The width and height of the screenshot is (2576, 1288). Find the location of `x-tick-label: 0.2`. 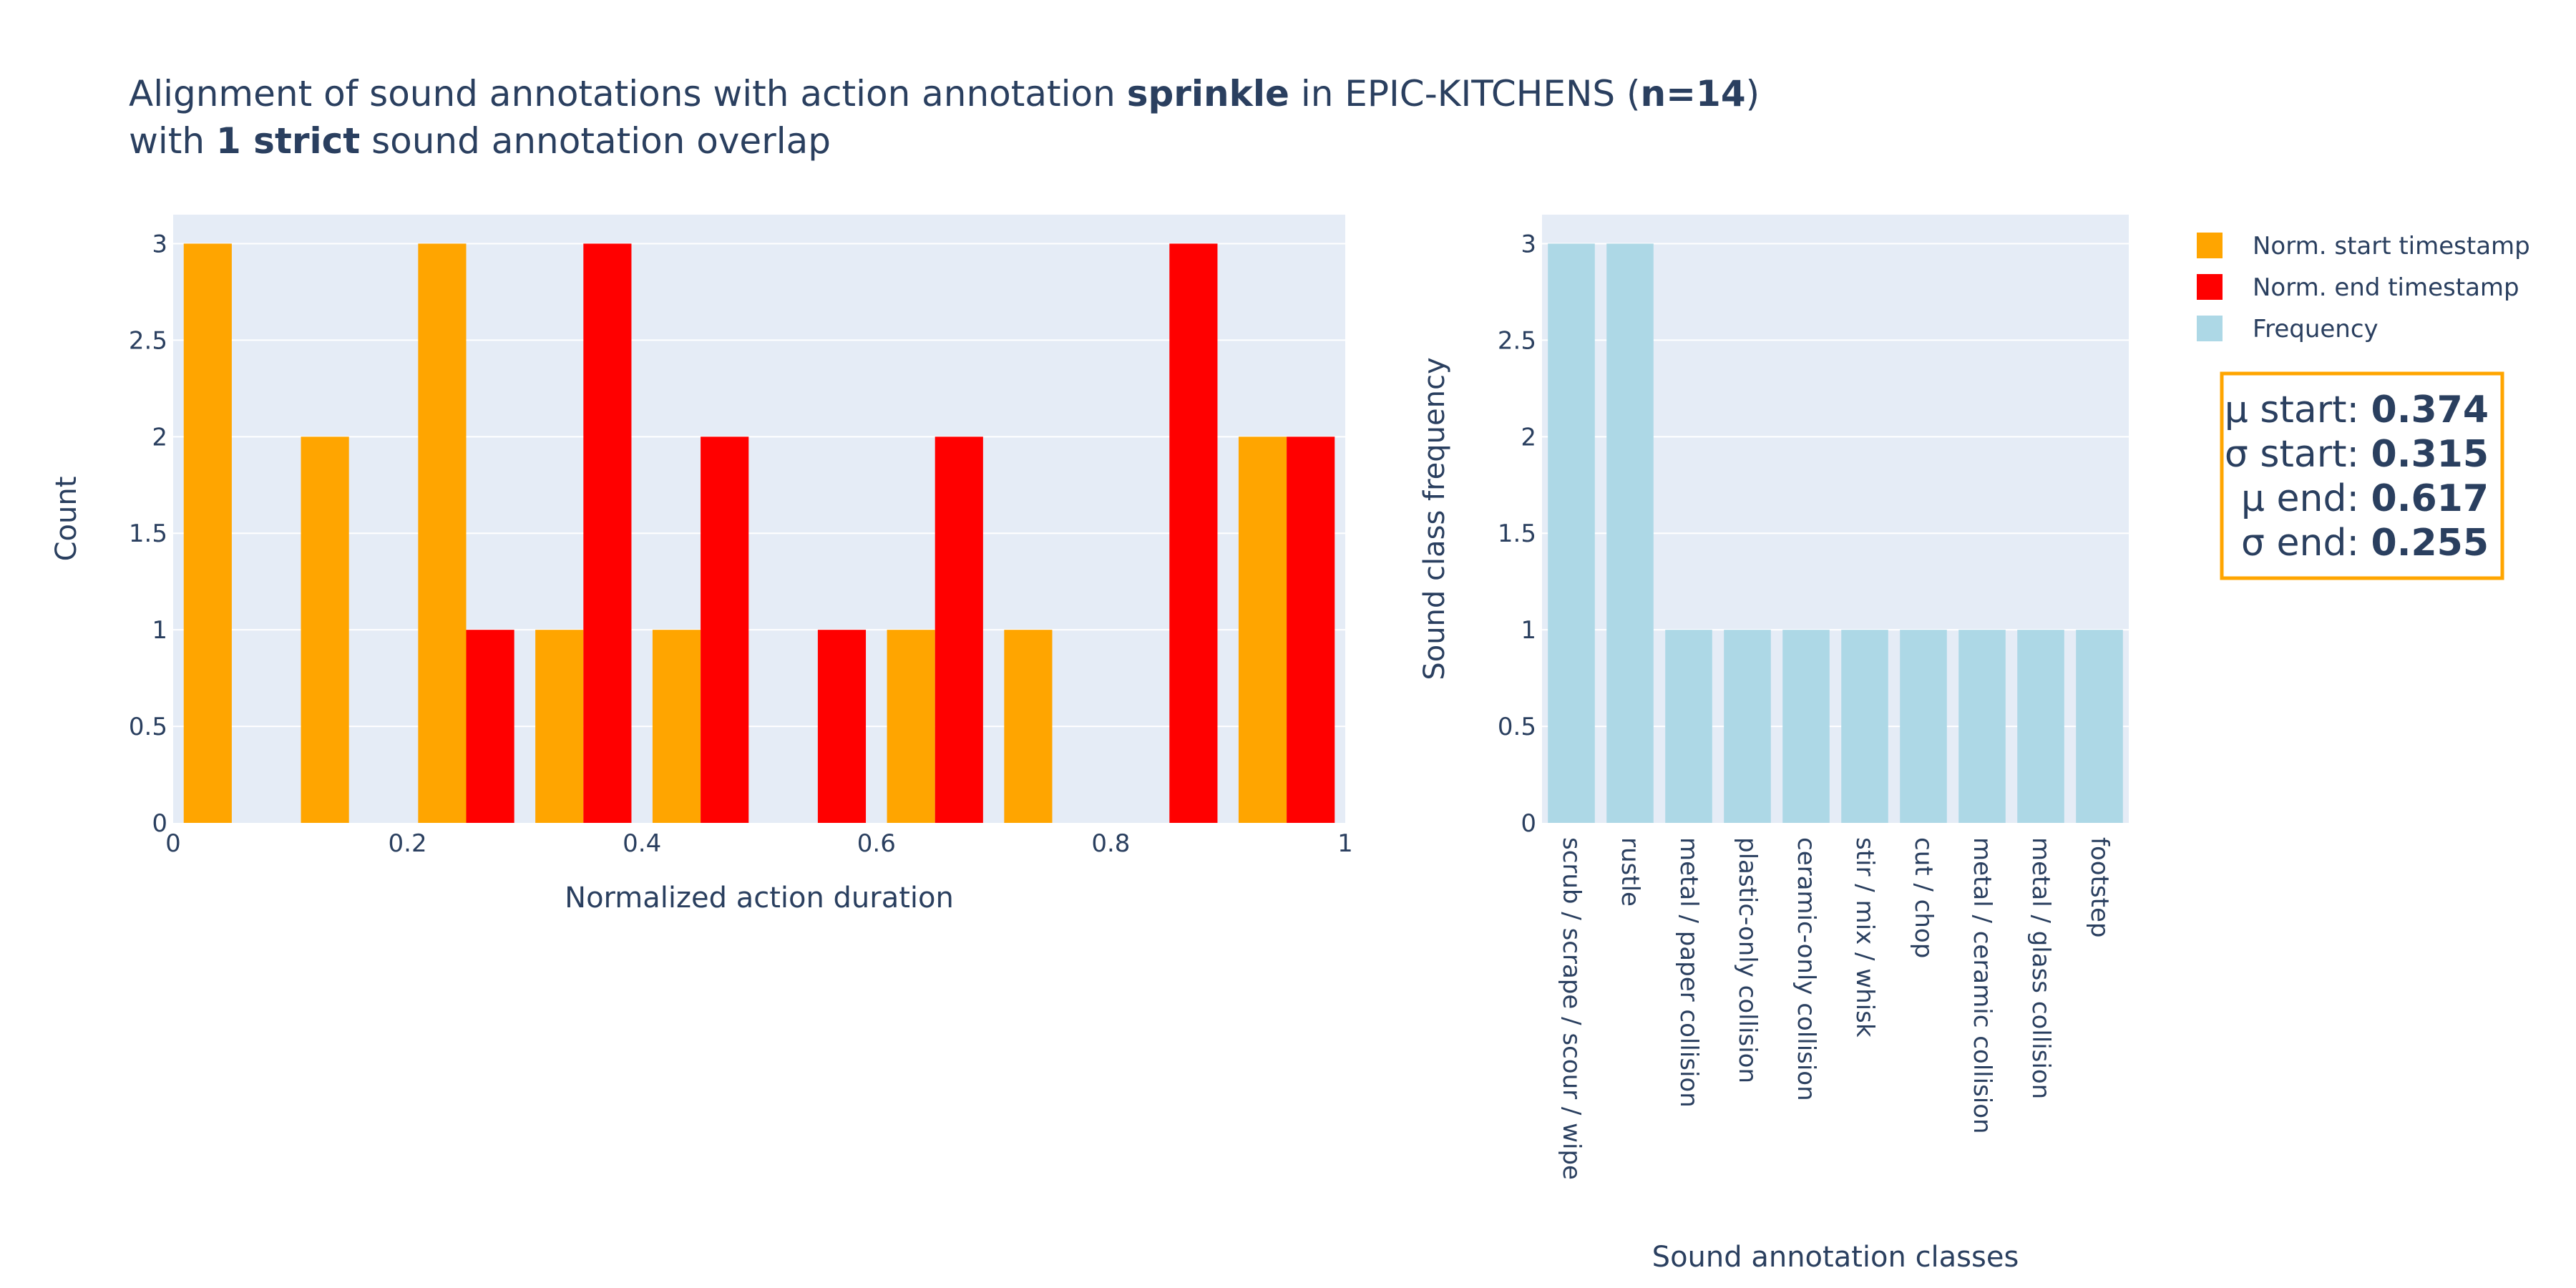

x-tick-label: 0.2 is located at coordinates (408, 843).